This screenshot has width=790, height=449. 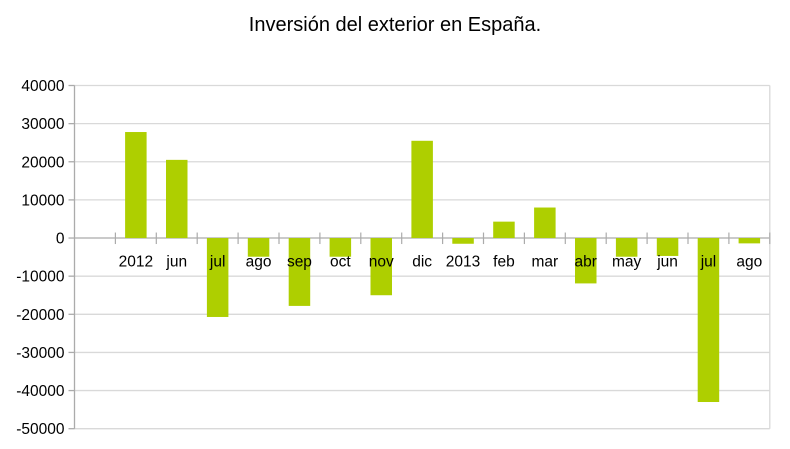 I want to click on y-axis-label: -30000, so click(x=40, y=353).